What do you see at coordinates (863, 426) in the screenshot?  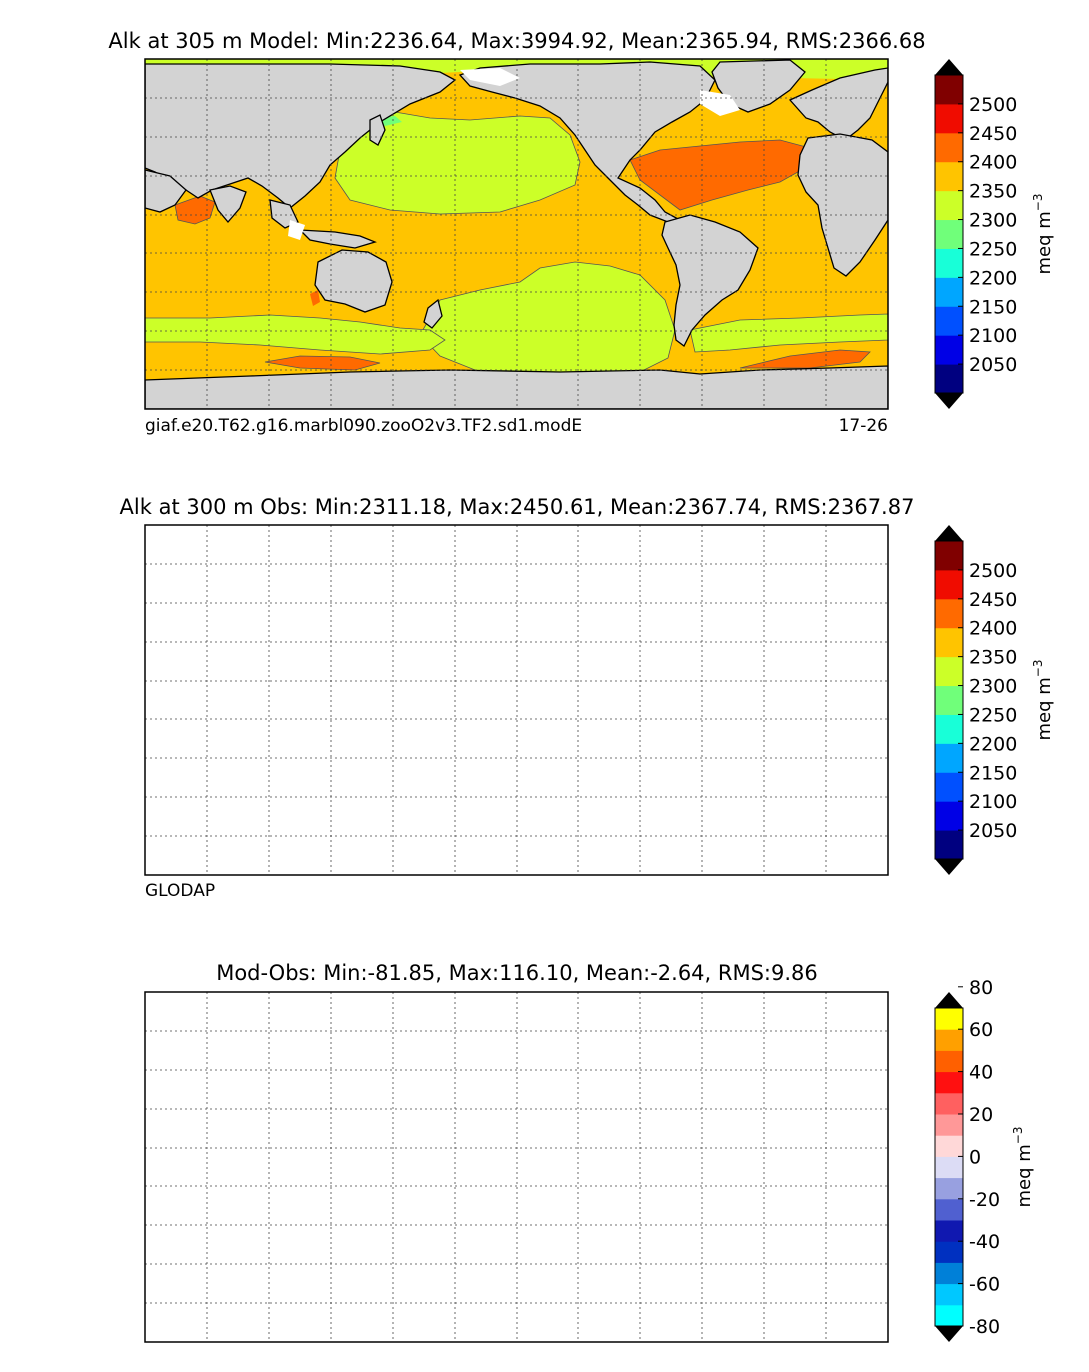 I see `date-range: 17-26` at bounding box center [863, 426].